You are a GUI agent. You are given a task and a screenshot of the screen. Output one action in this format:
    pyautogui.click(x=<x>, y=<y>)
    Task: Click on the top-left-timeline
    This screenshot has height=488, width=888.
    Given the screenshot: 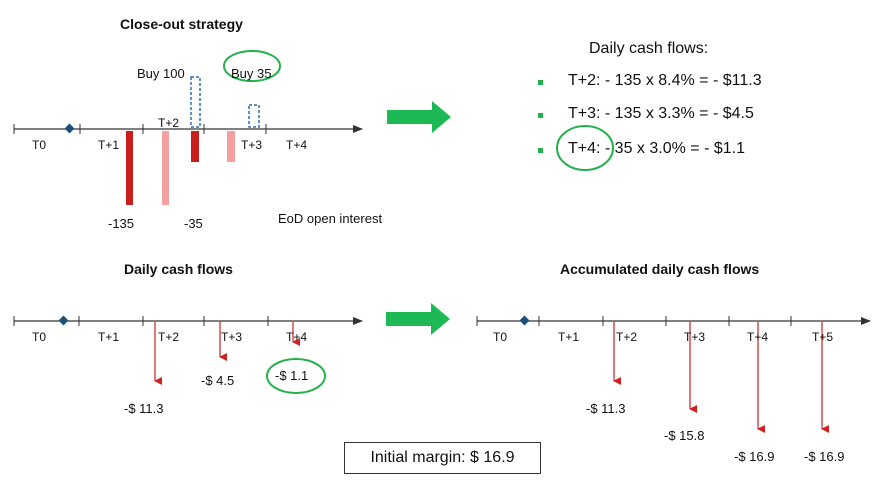 What is the action you would take?
    pyautogui.click(x=188, y=127)
    